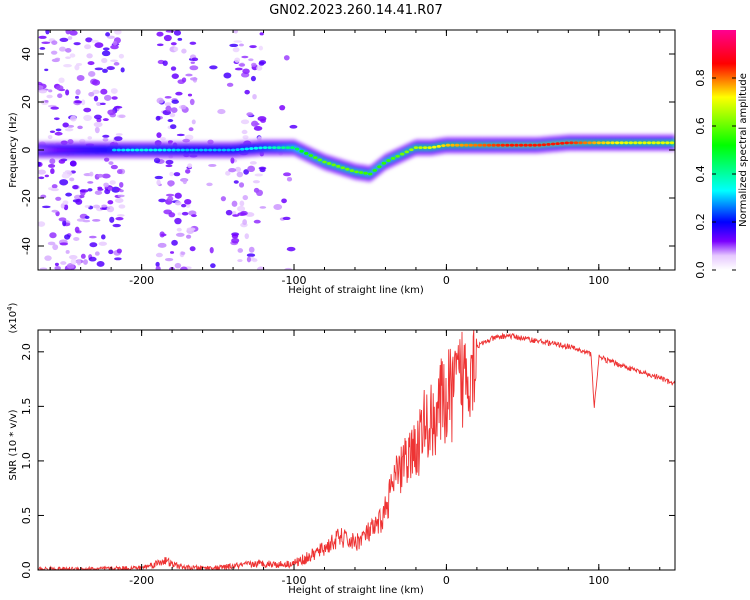  I want to click on svg-text: (x104), so click(12, 317).